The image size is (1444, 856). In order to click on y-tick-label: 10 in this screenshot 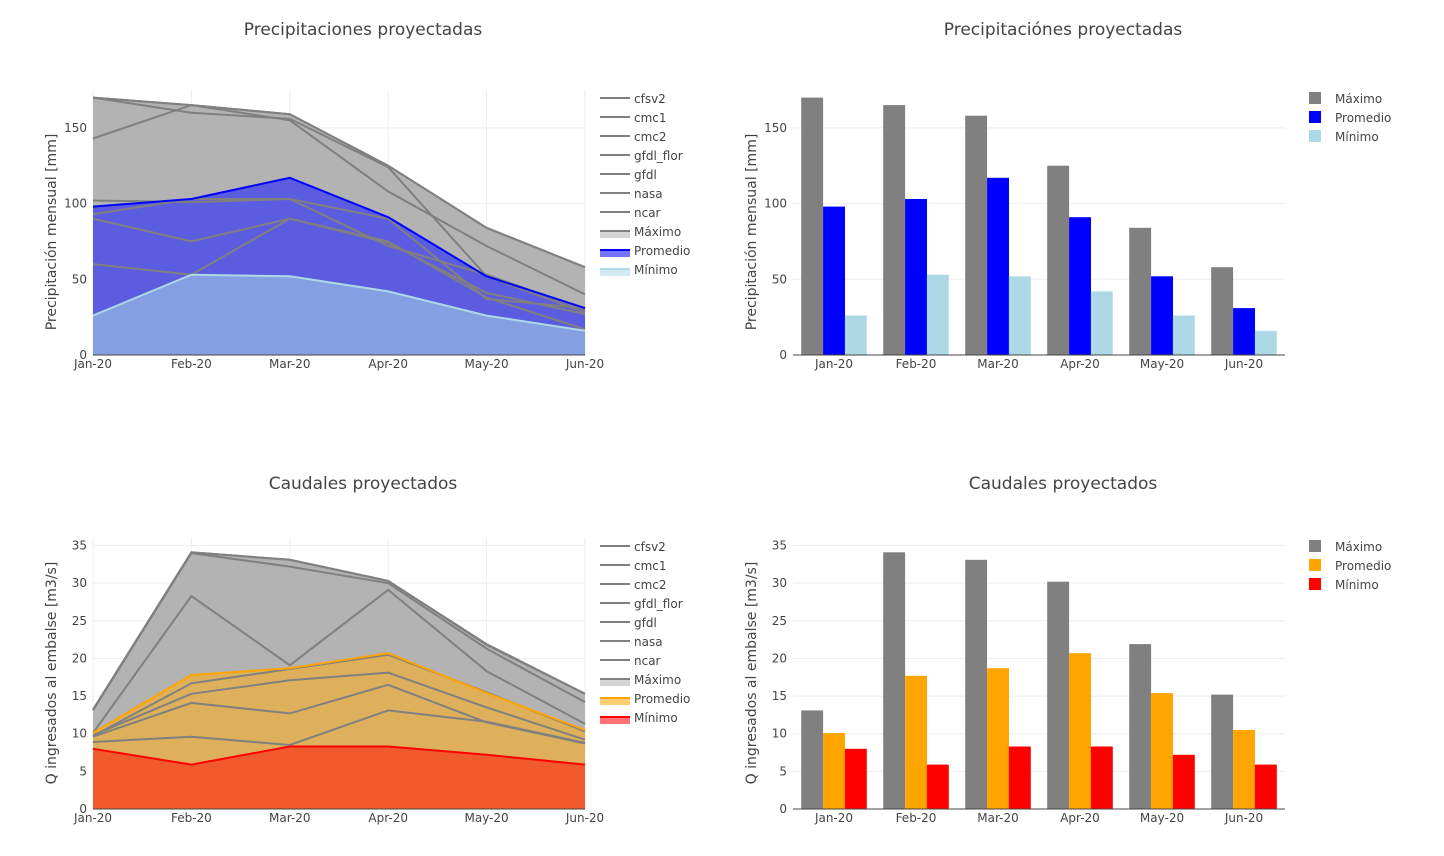, I will do `click(79, 734)`.